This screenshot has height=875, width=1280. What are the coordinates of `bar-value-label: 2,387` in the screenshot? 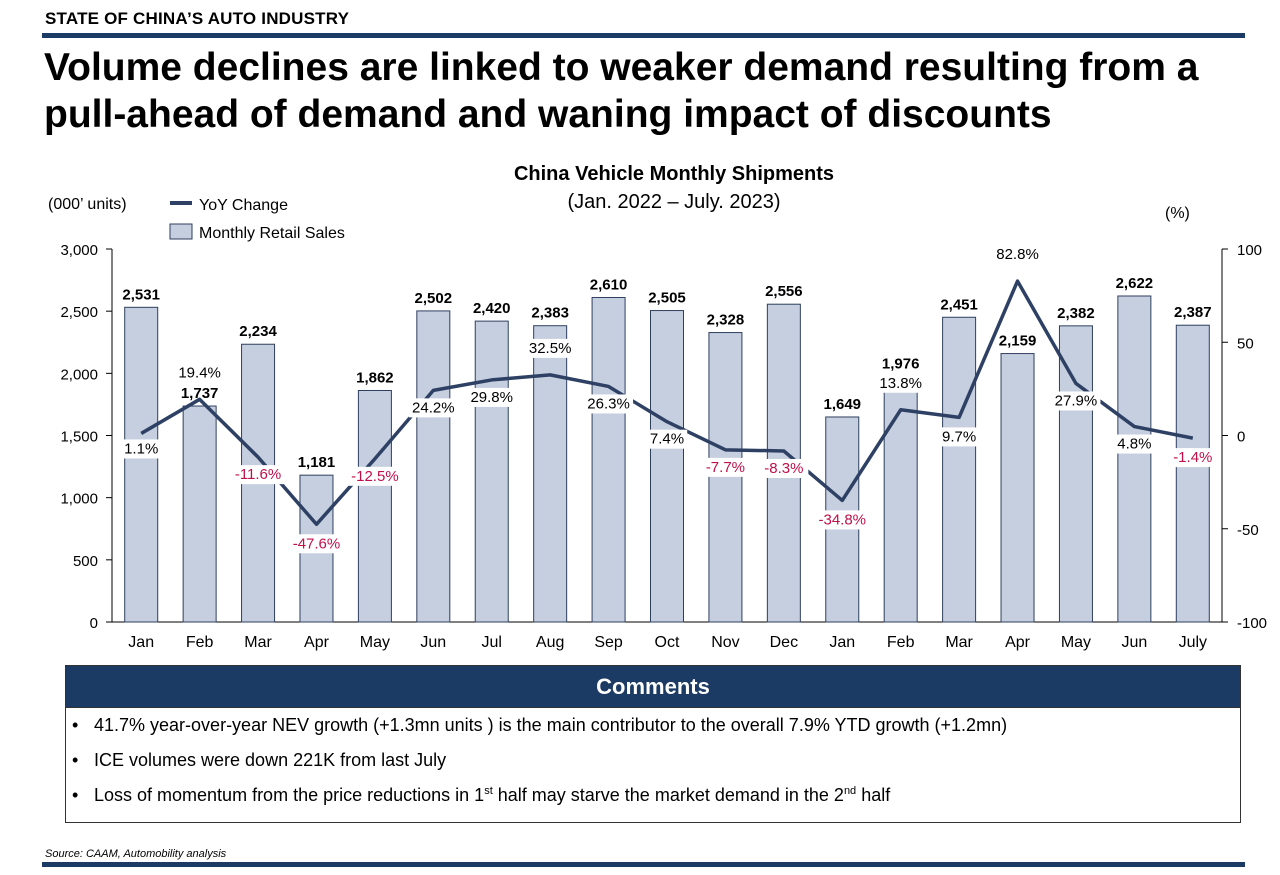 It's located at (1193, 312).